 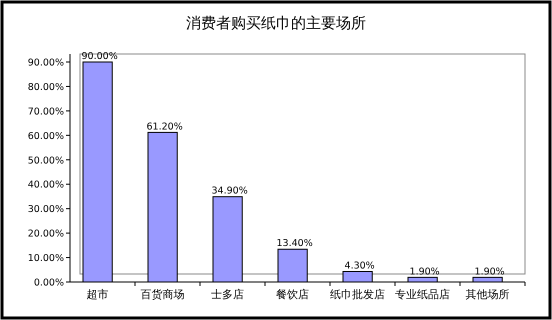 What do you see at coordinates (49, 283) in the screenshot?
I see `y-tick-label: 0.00%` at bounding box center [49, 283].